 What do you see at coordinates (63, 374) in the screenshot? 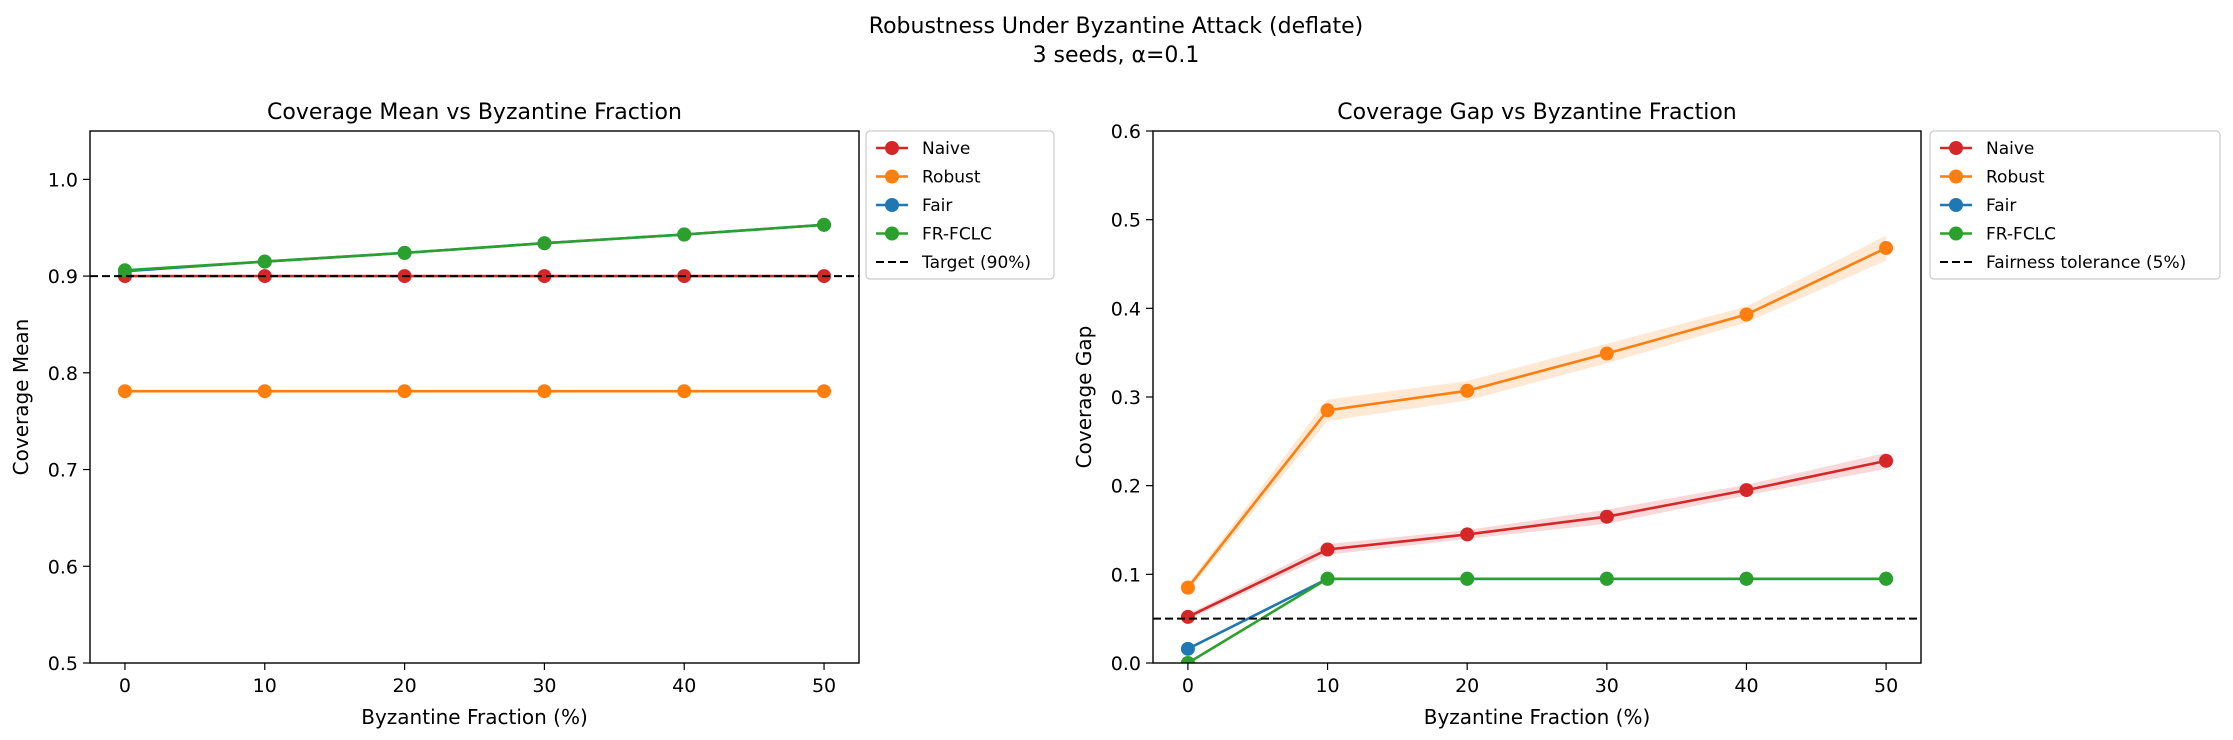
I see `y-tick-label: 0.8` at bounding box center [63, 374].